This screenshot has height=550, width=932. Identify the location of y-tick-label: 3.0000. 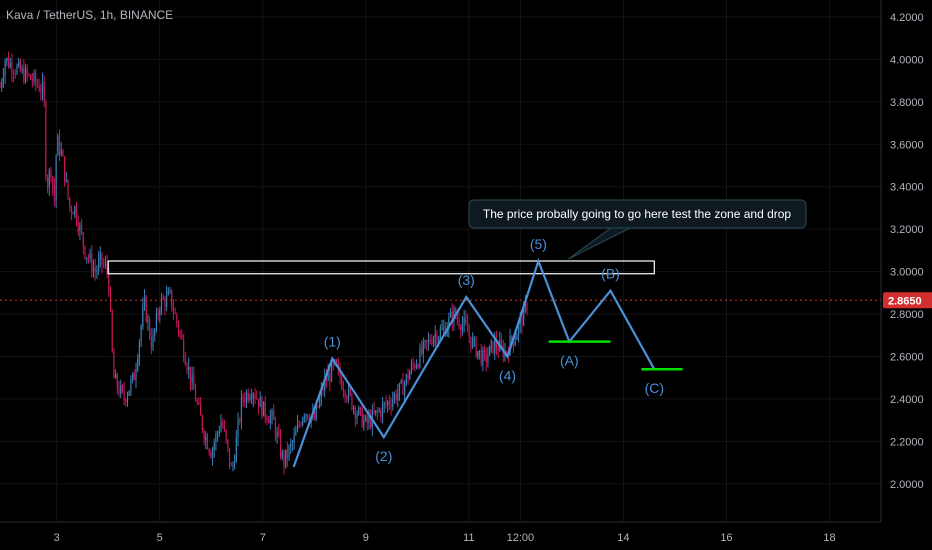
(907, 273).